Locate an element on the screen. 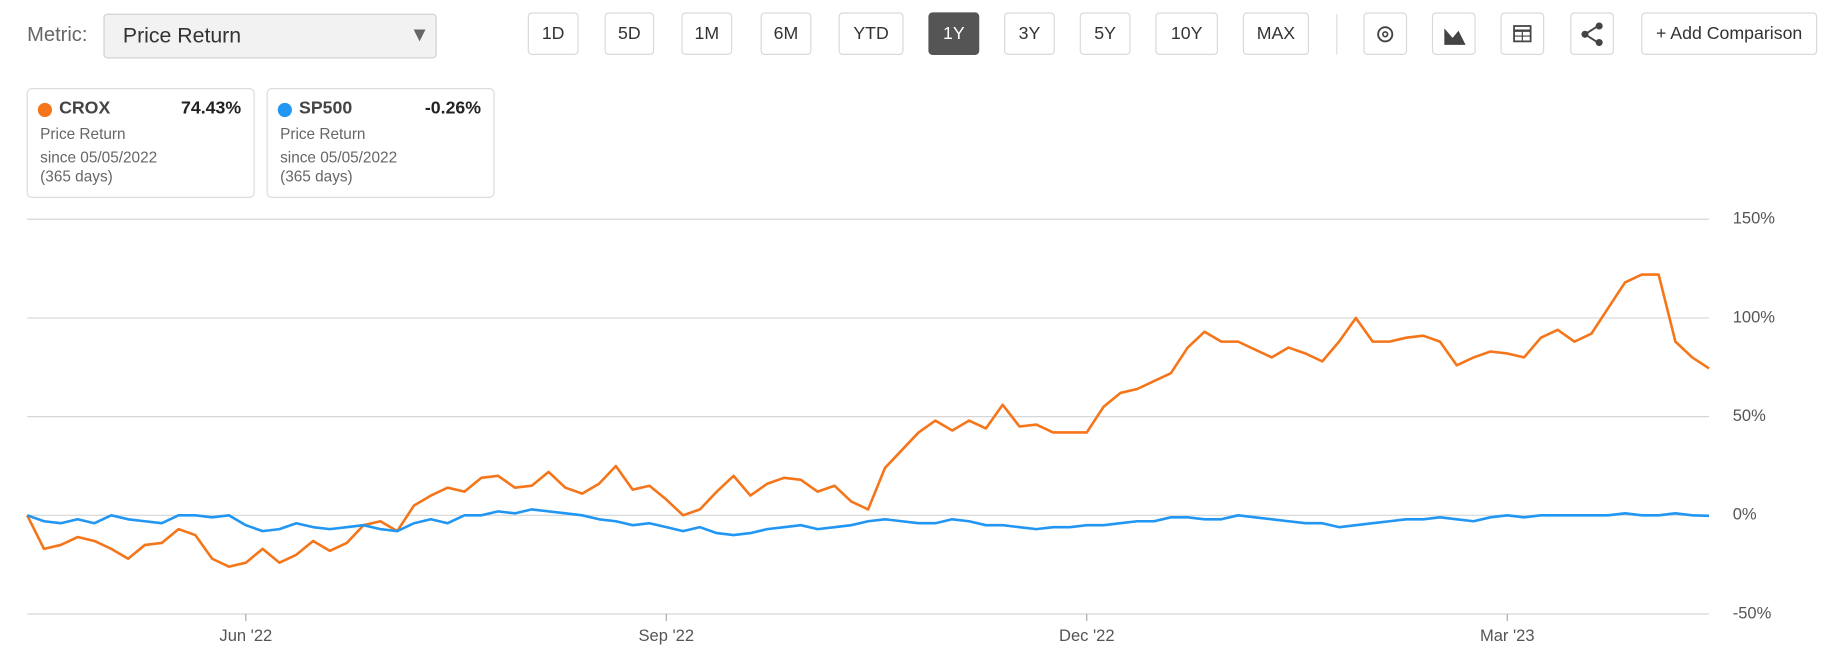 The width and height of the screenshot is (1832, 660). dropdown-value: Price Return is located at coordinates (182, 35).